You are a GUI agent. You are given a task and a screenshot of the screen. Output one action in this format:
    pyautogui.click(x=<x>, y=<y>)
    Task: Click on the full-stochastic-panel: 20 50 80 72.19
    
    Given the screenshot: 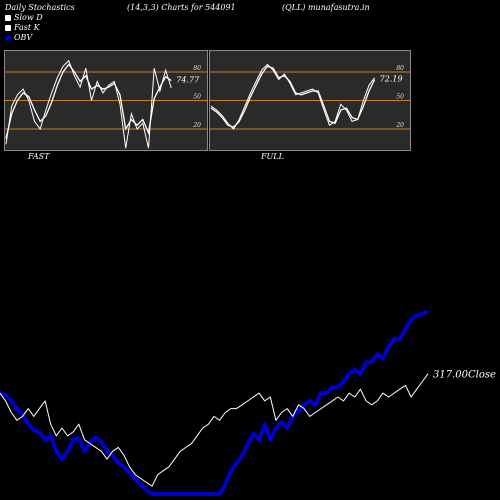 What is the action you would take?
    pyautogui.click(x=310, y=100)
    